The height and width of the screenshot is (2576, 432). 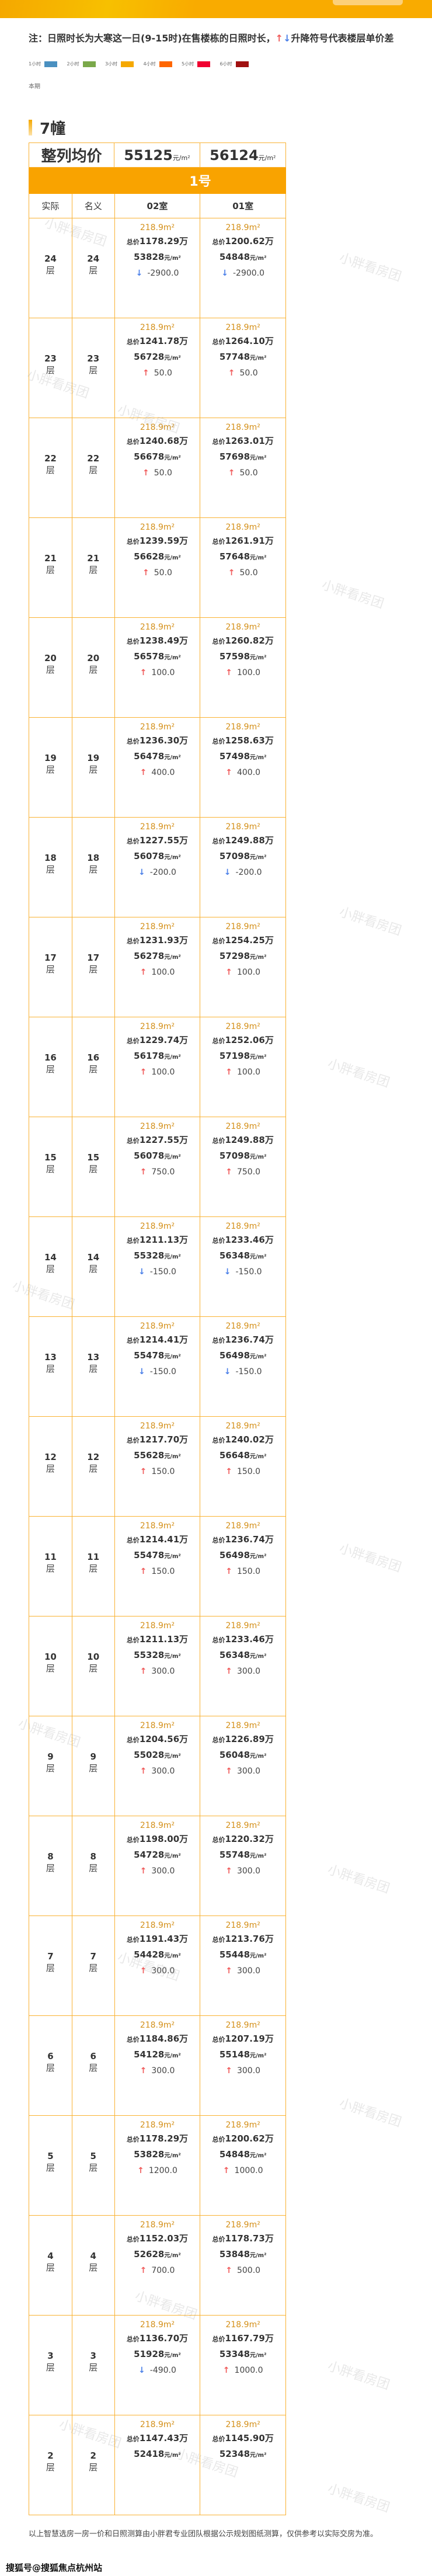 What do you see at coordinates (243, 1372) in the screenshot?
I see `floor-price-diff: ↓ -150.0` at bounding box center [243, 1372].